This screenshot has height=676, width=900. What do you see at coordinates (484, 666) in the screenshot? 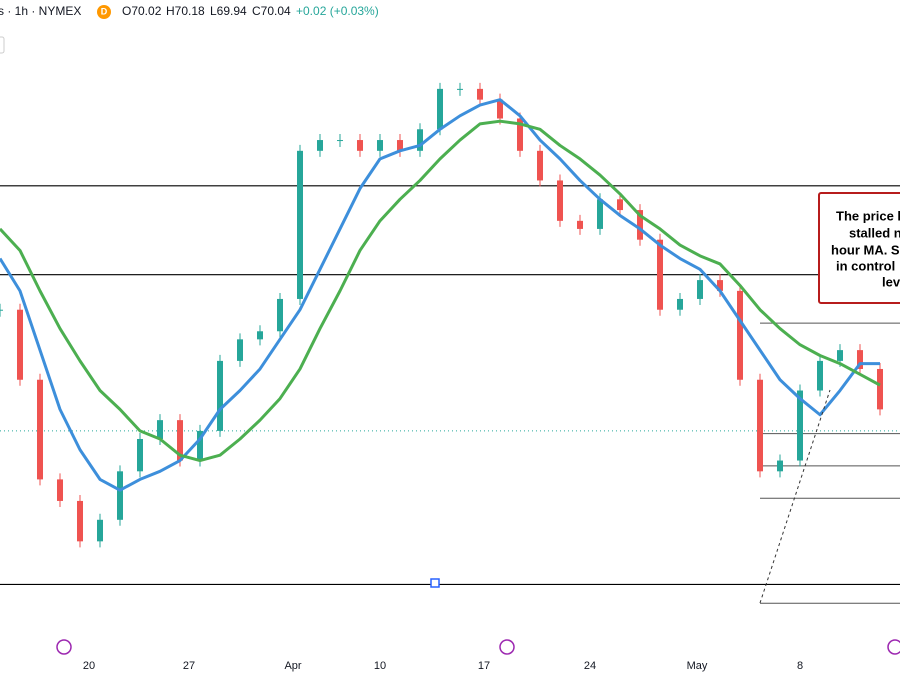
I see `x-tick-label: 17` at bounding box center [484, 666].